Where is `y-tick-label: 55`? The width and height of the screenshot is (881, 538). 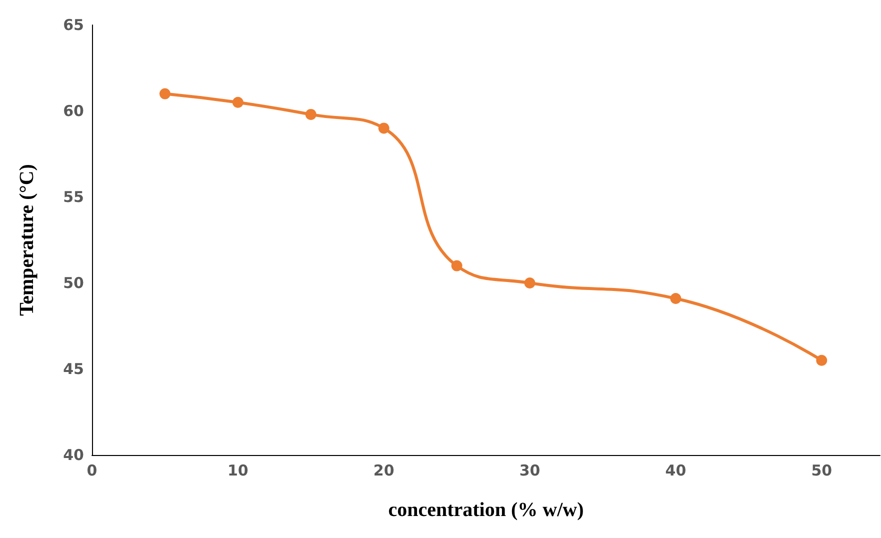 y-tick-label: 55 is located at coordinates (73, 197).